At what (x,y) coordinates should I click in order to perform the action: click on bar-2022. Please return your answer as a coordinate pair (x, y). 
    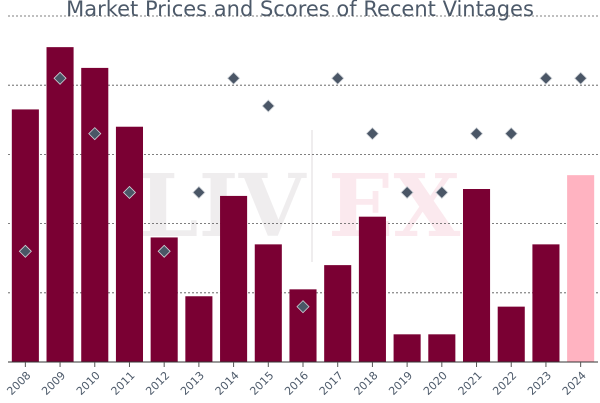
    Looking at the image, I should click on (511, 334).